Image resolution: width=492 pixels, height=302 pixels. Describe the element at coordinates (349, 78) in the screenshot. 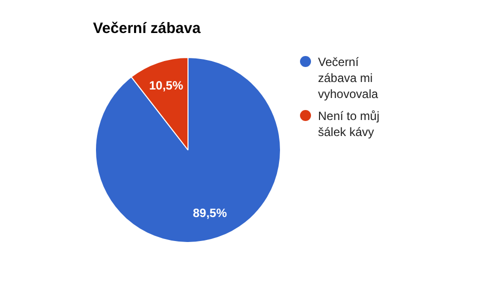

I see `legend-label: Večerní zábava mi vyhovovala` at that location.